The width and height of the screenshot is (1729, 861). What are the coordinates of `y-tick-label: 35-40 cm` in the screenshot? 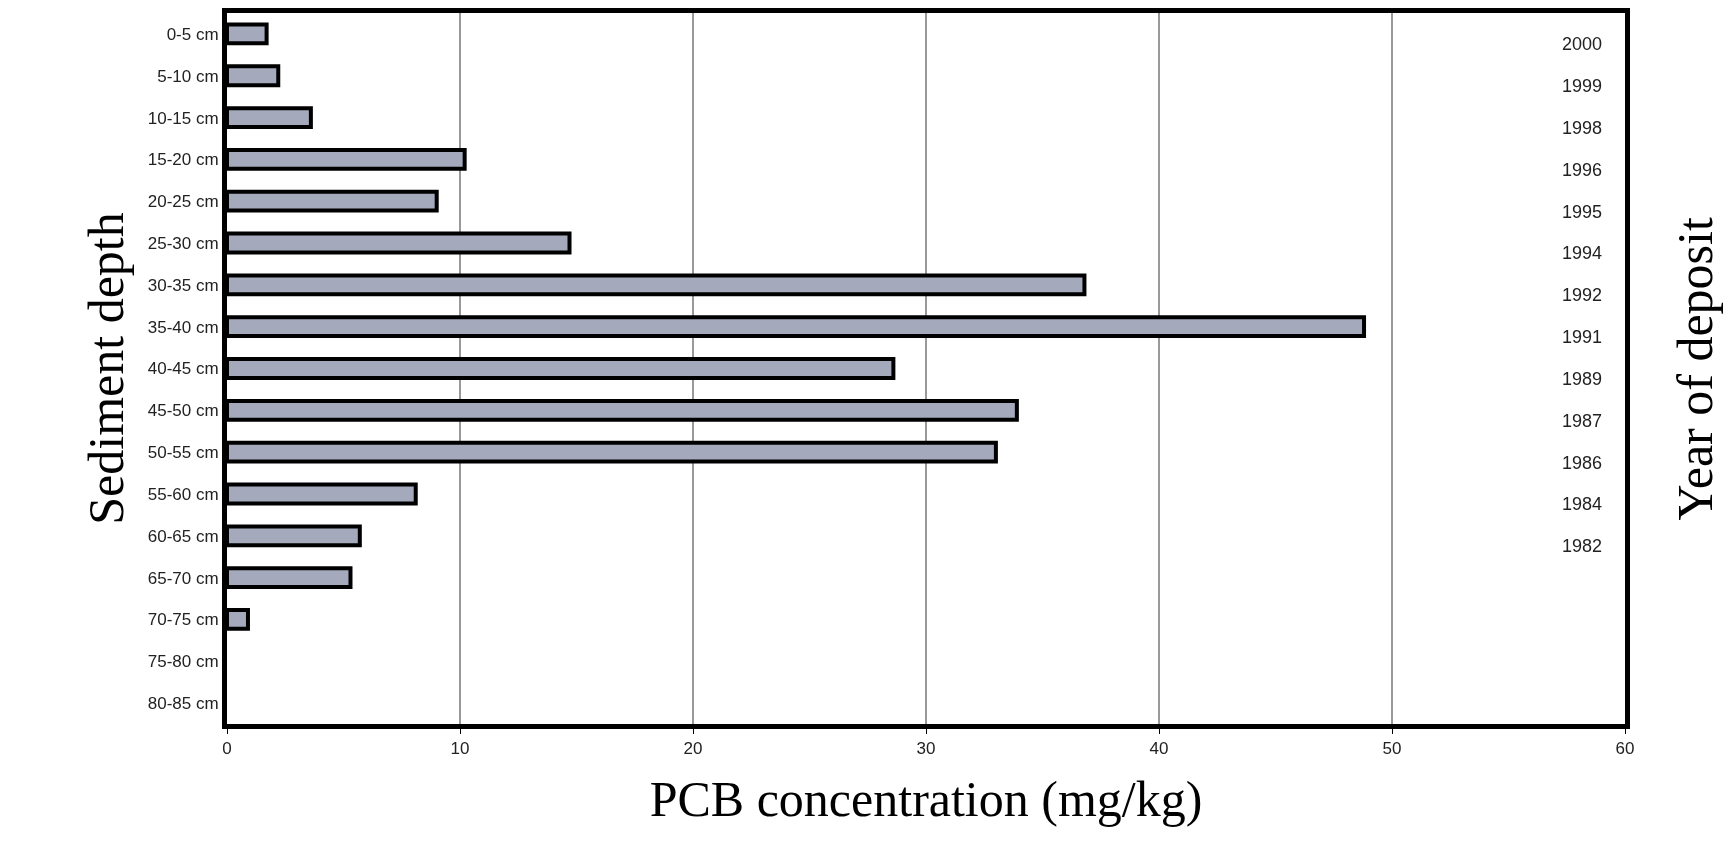 It's located at (183, 327).